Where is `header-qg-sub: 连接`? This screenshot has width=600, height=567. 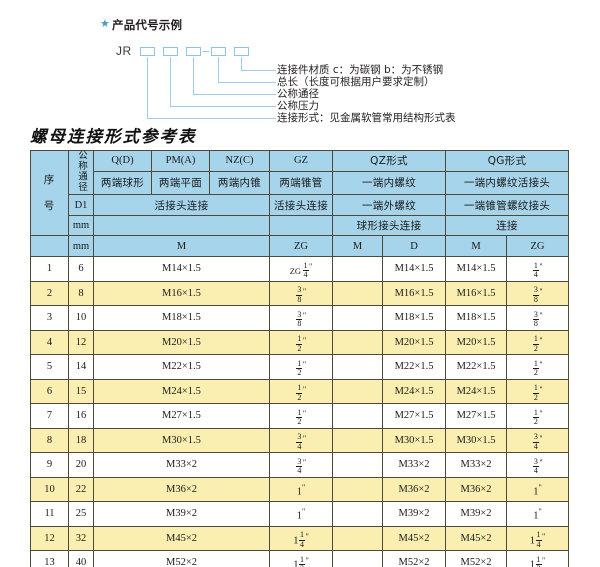 header-qg-sub: 连接 is located at coordinates (507, 225).